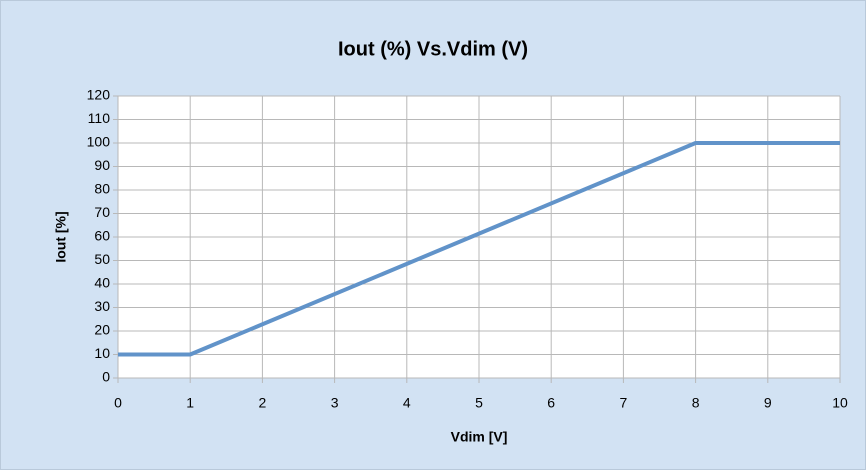  I want to click on y-tick-label: 50, so click(102, 259).